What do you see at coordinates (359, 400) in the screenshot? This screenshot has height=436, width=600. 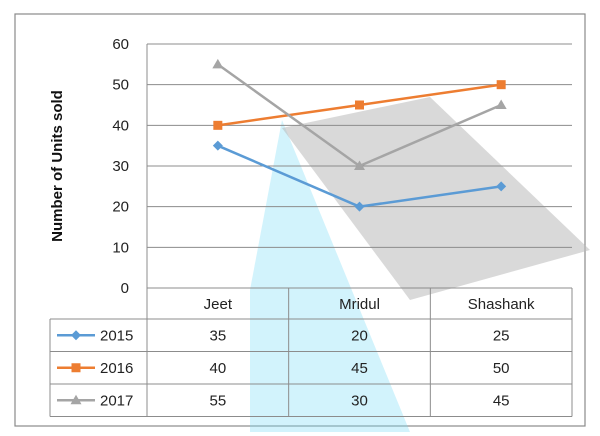 I see `table-cell: 30` at bounding box center [359, 400].